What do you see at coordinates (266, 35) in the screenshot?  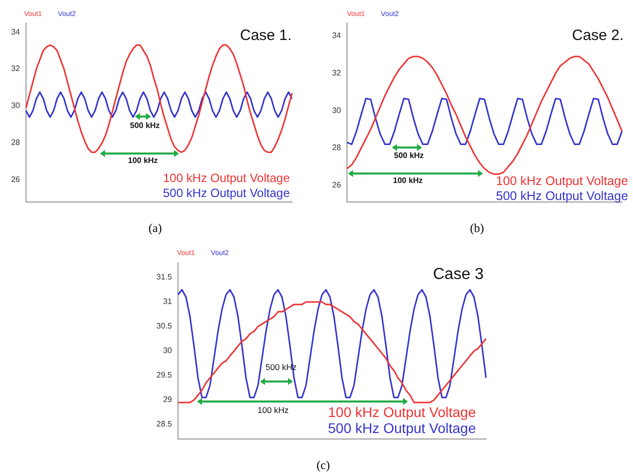 I see `annotation: Case 1.` at bounding box center [266, 35].